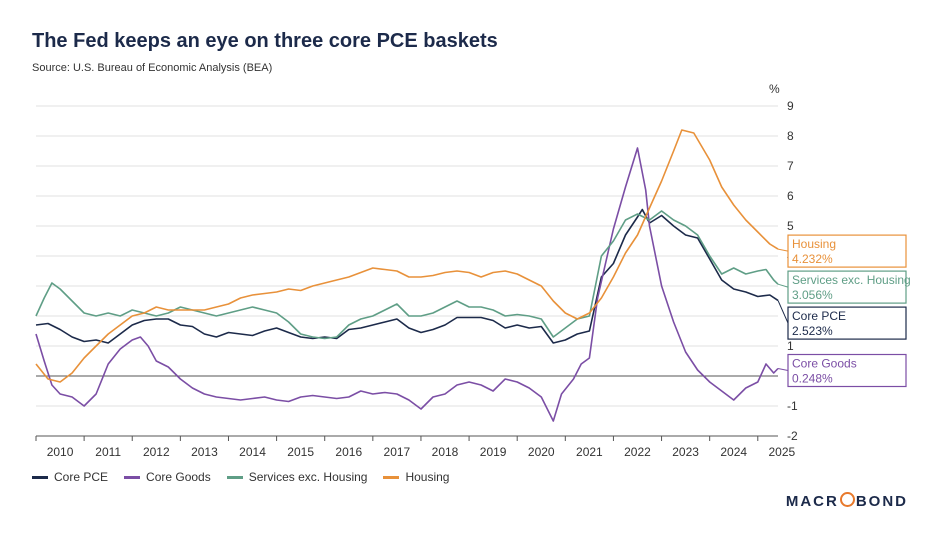 The height and width of the screenshot is (543, 940). Describe the element at coordinates (792, 406) in the screenshot. I see `y-tick-label: -1` at that location.